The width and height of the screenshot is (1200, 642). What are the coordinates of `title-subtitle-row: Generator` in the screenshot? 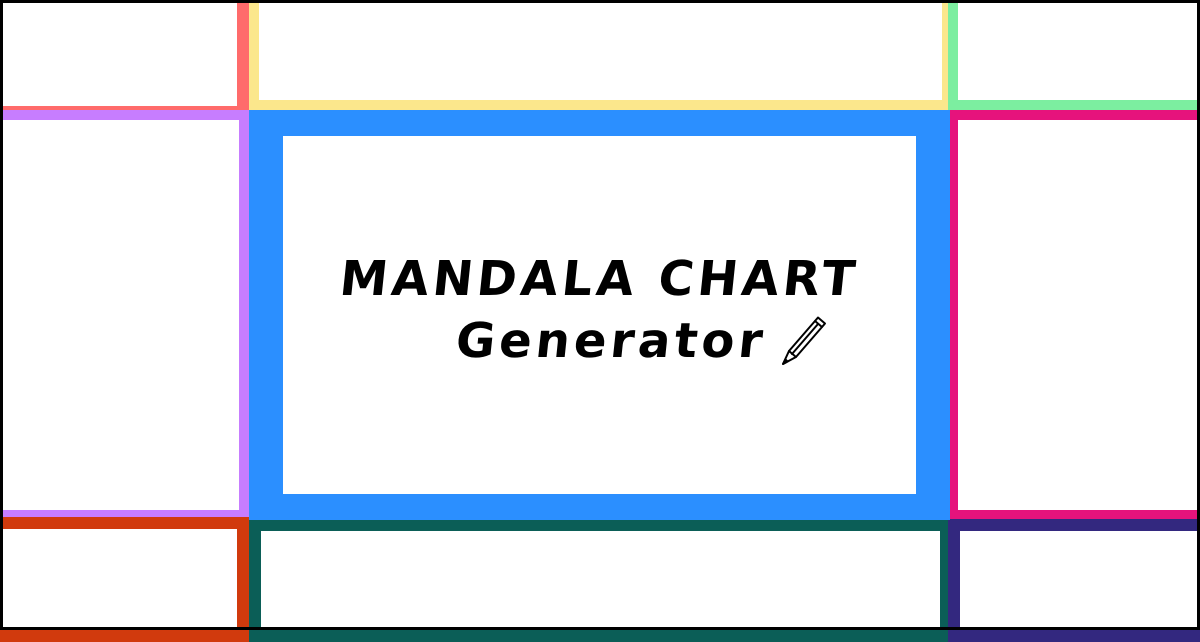 It's located at (640, 341).